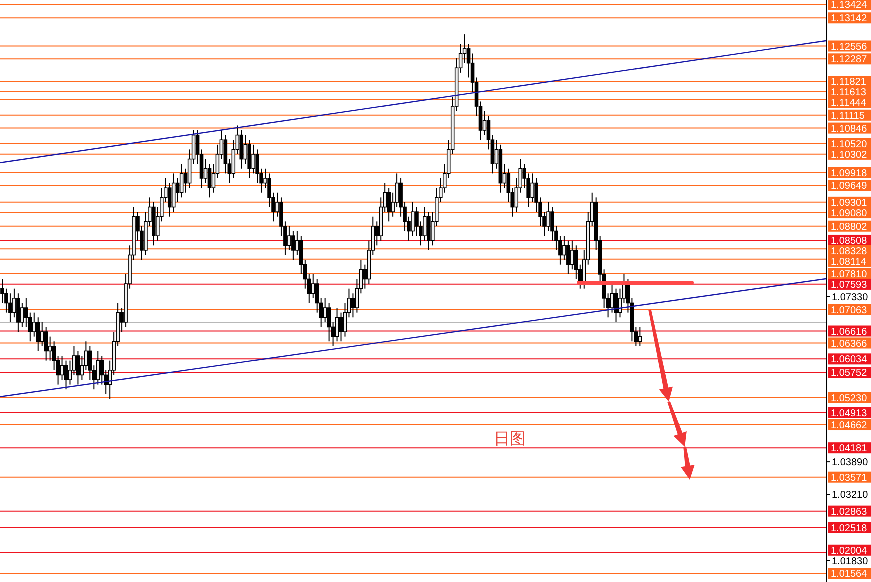  What do you see at coordinates (850, 463) in the screenshot?
I see `y-tick-label: 1.03890` at bounding box center [850, 463].